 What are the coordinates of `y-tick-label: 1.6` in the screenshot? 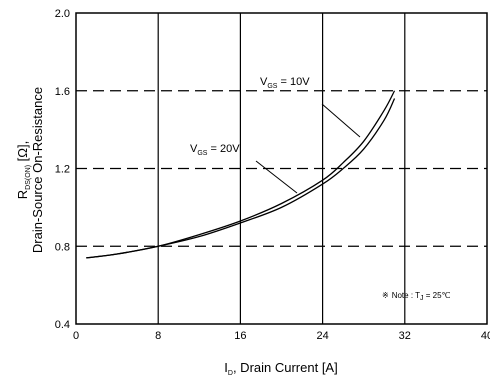 It's located at (62, 92).